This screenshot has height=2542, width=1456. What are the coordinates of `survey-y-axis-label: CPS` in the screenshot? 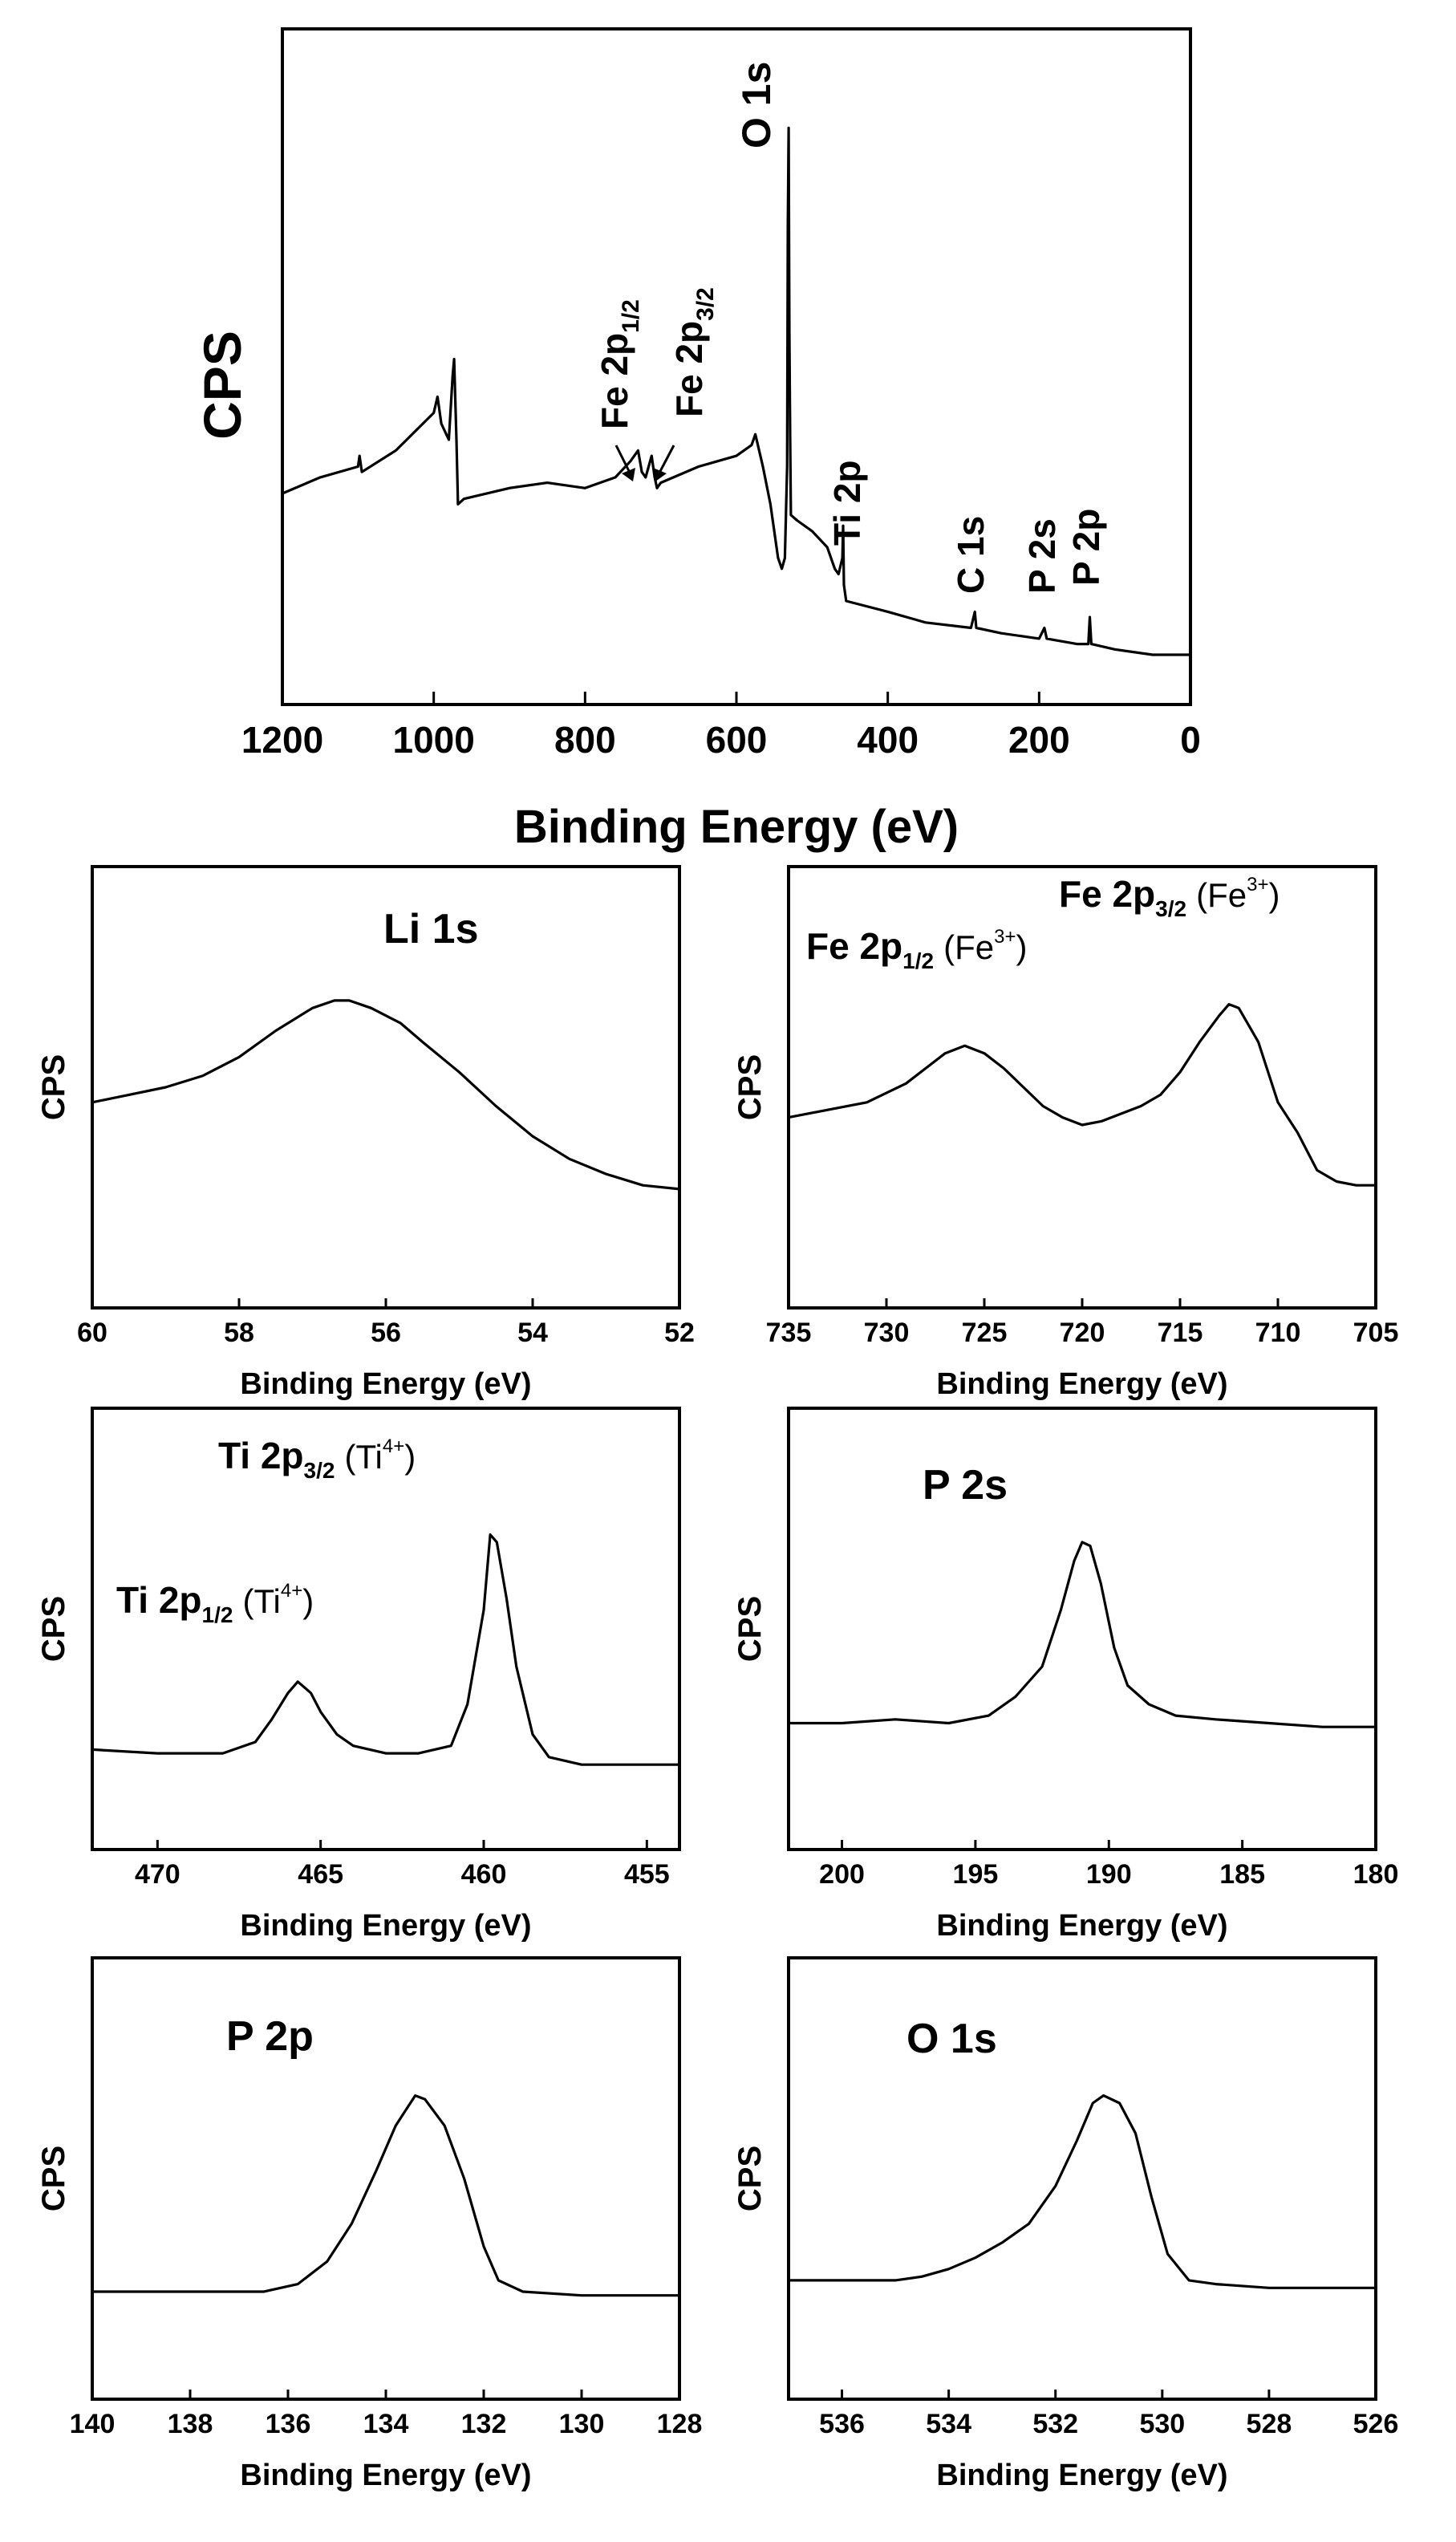 It's located at (222, 385).